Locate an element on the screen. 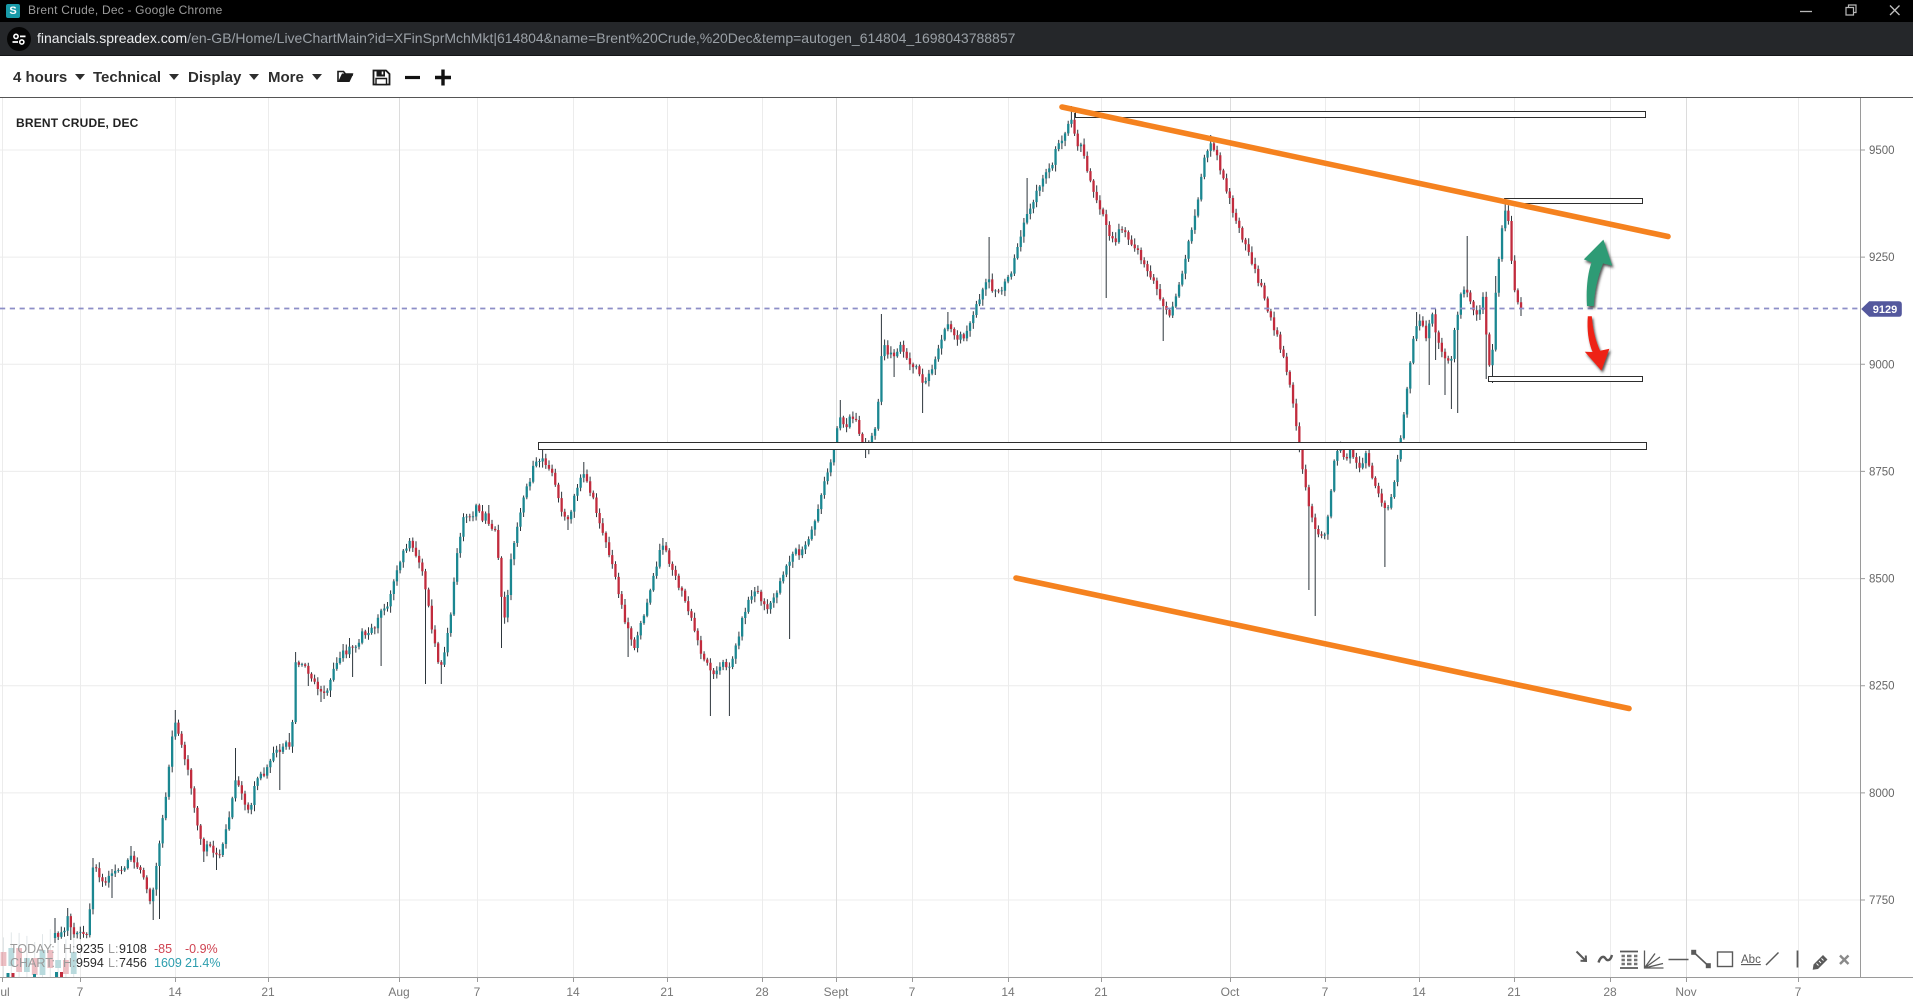  svg-text: 9594 is located at coordinates (90, 963).